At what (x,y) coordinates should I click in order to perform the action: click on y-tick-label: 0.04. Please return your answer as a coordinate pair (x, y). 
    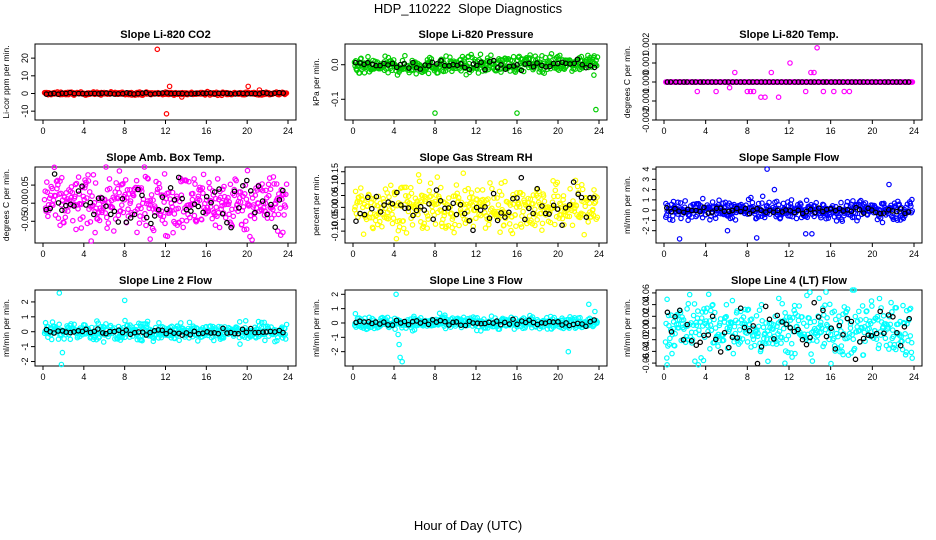
    Looking at the image, I should click on (646, 305).